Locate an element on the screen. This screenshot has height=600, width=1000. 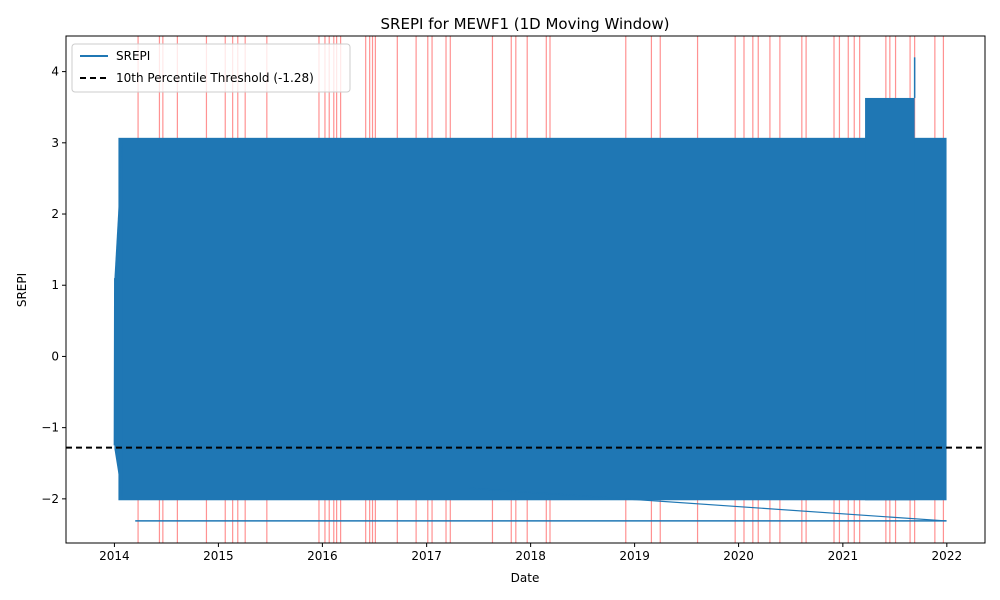
y-tick-label: 2 is located at coordinates (55, 214).